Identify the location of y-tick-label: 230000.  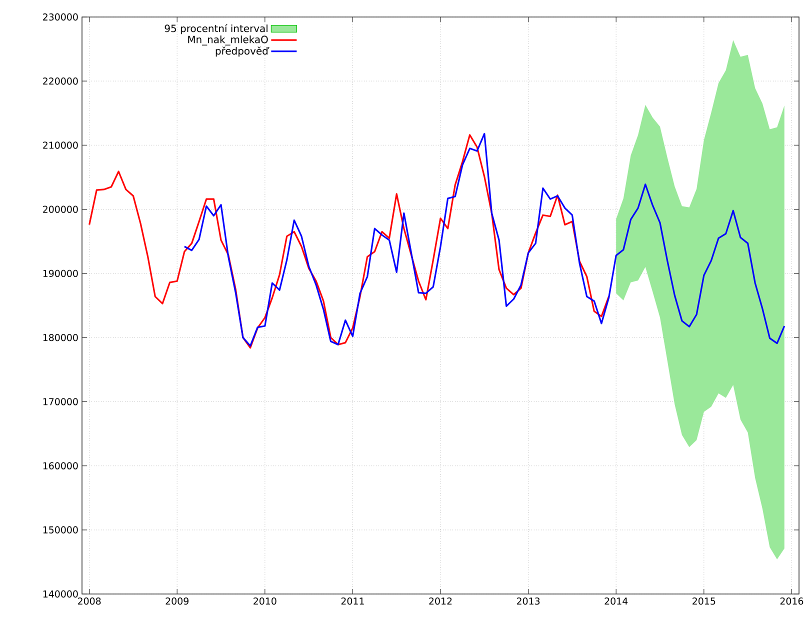
(60, 17).